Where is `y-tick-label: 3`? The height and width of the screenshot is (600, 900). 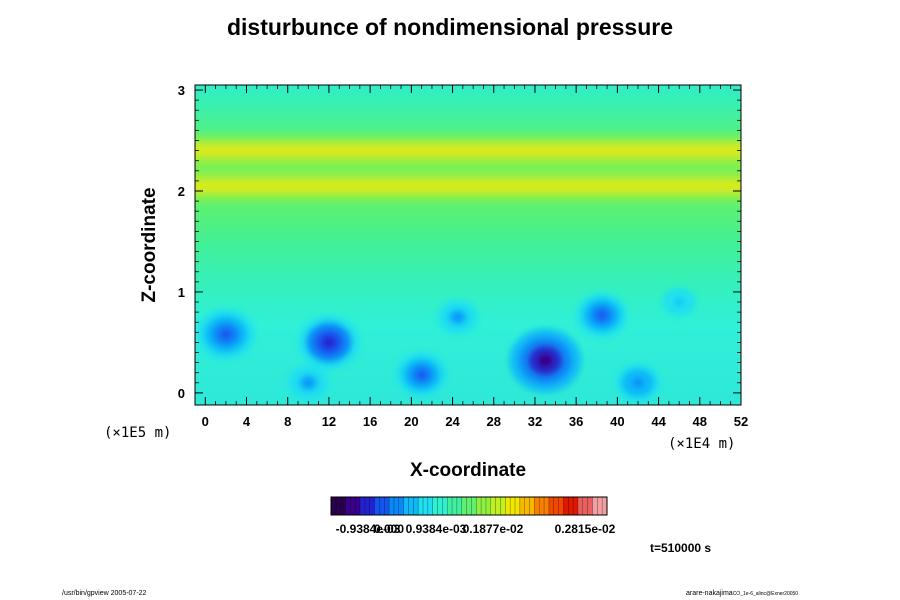 y-tick-label: 3 is located at coordinates (181, 90).